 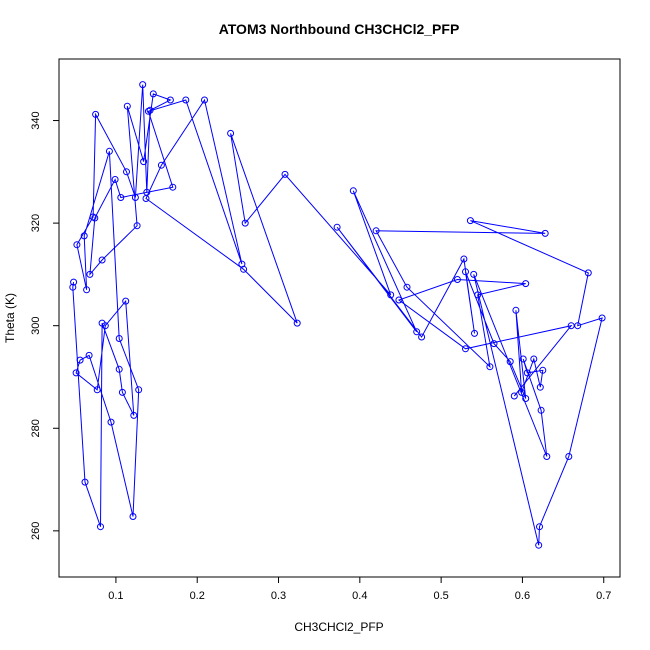 What do you see at coordinates (36, 428) in the screenshot?
I see `y-tick-label: 280` at bounding box center [36, 428].